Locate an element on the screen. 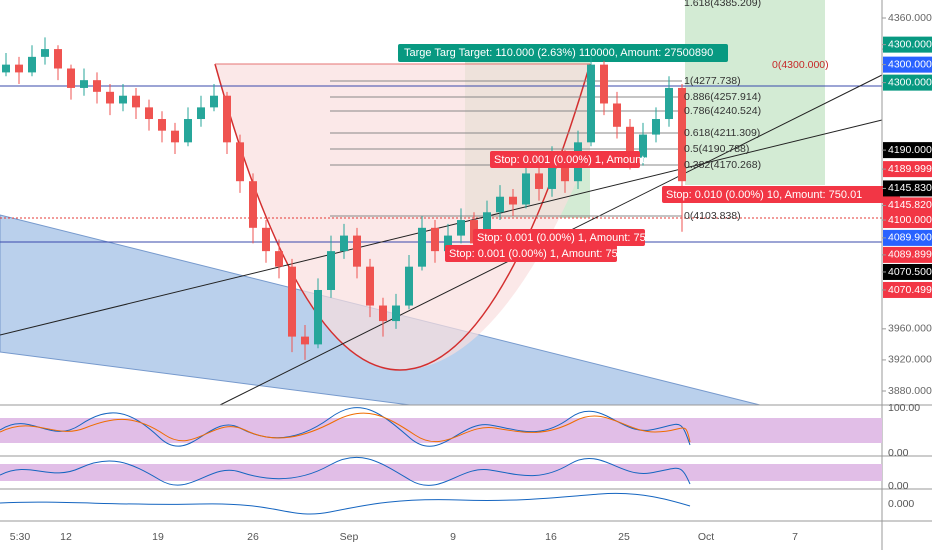 The height and width of the screenshot is (550, 932). price-label: 4145.830 is located at coordinates (910, 188).